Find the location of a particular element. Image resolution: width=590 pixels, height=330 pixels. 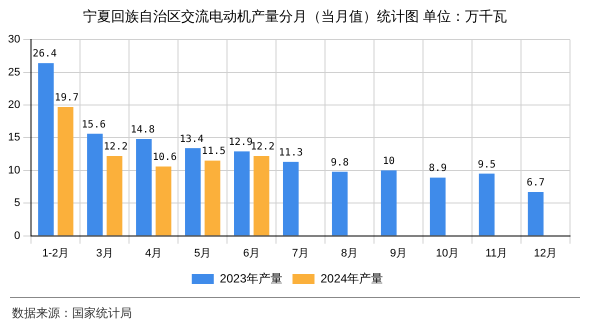

data-label: 19.7 is located at coordinates (66, 98).